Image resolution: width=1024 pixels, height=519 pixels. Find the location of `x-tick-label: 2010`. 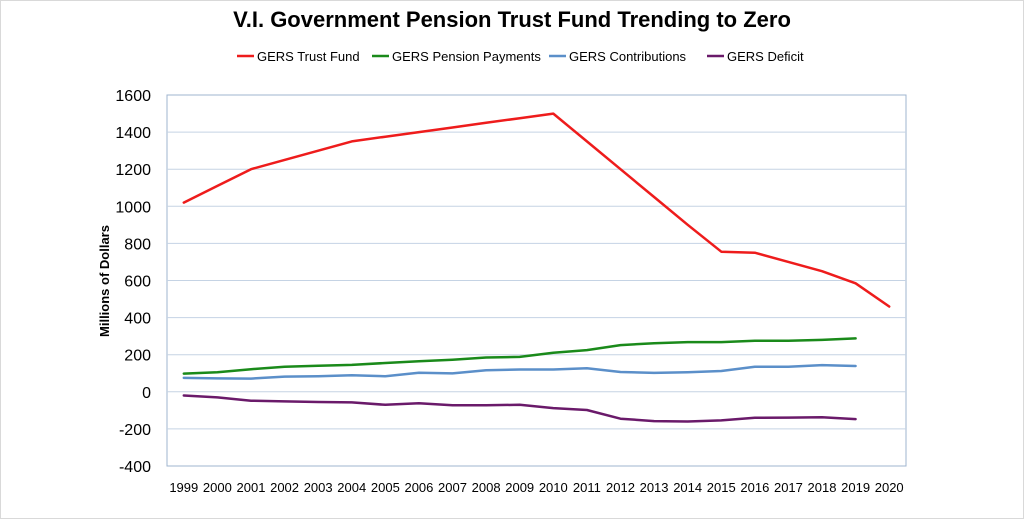

x-tick-label: 2010 is located at coordinates (553, 487).